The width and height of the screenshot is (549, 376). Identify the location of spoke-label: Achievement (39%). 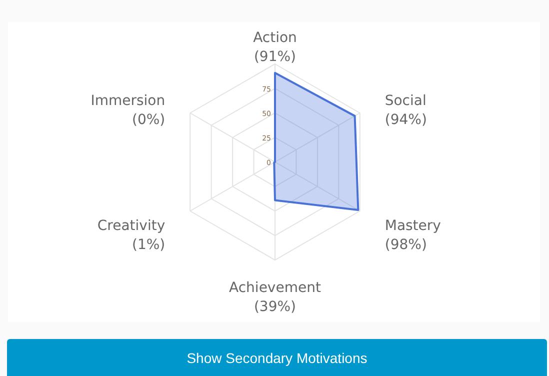
(275, 297).